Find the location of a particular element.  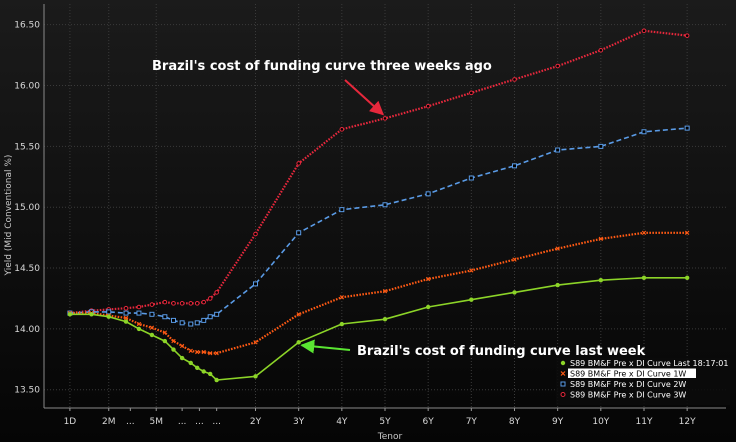

y-tick-label: 13.50 is located at coordinates (27, 391).